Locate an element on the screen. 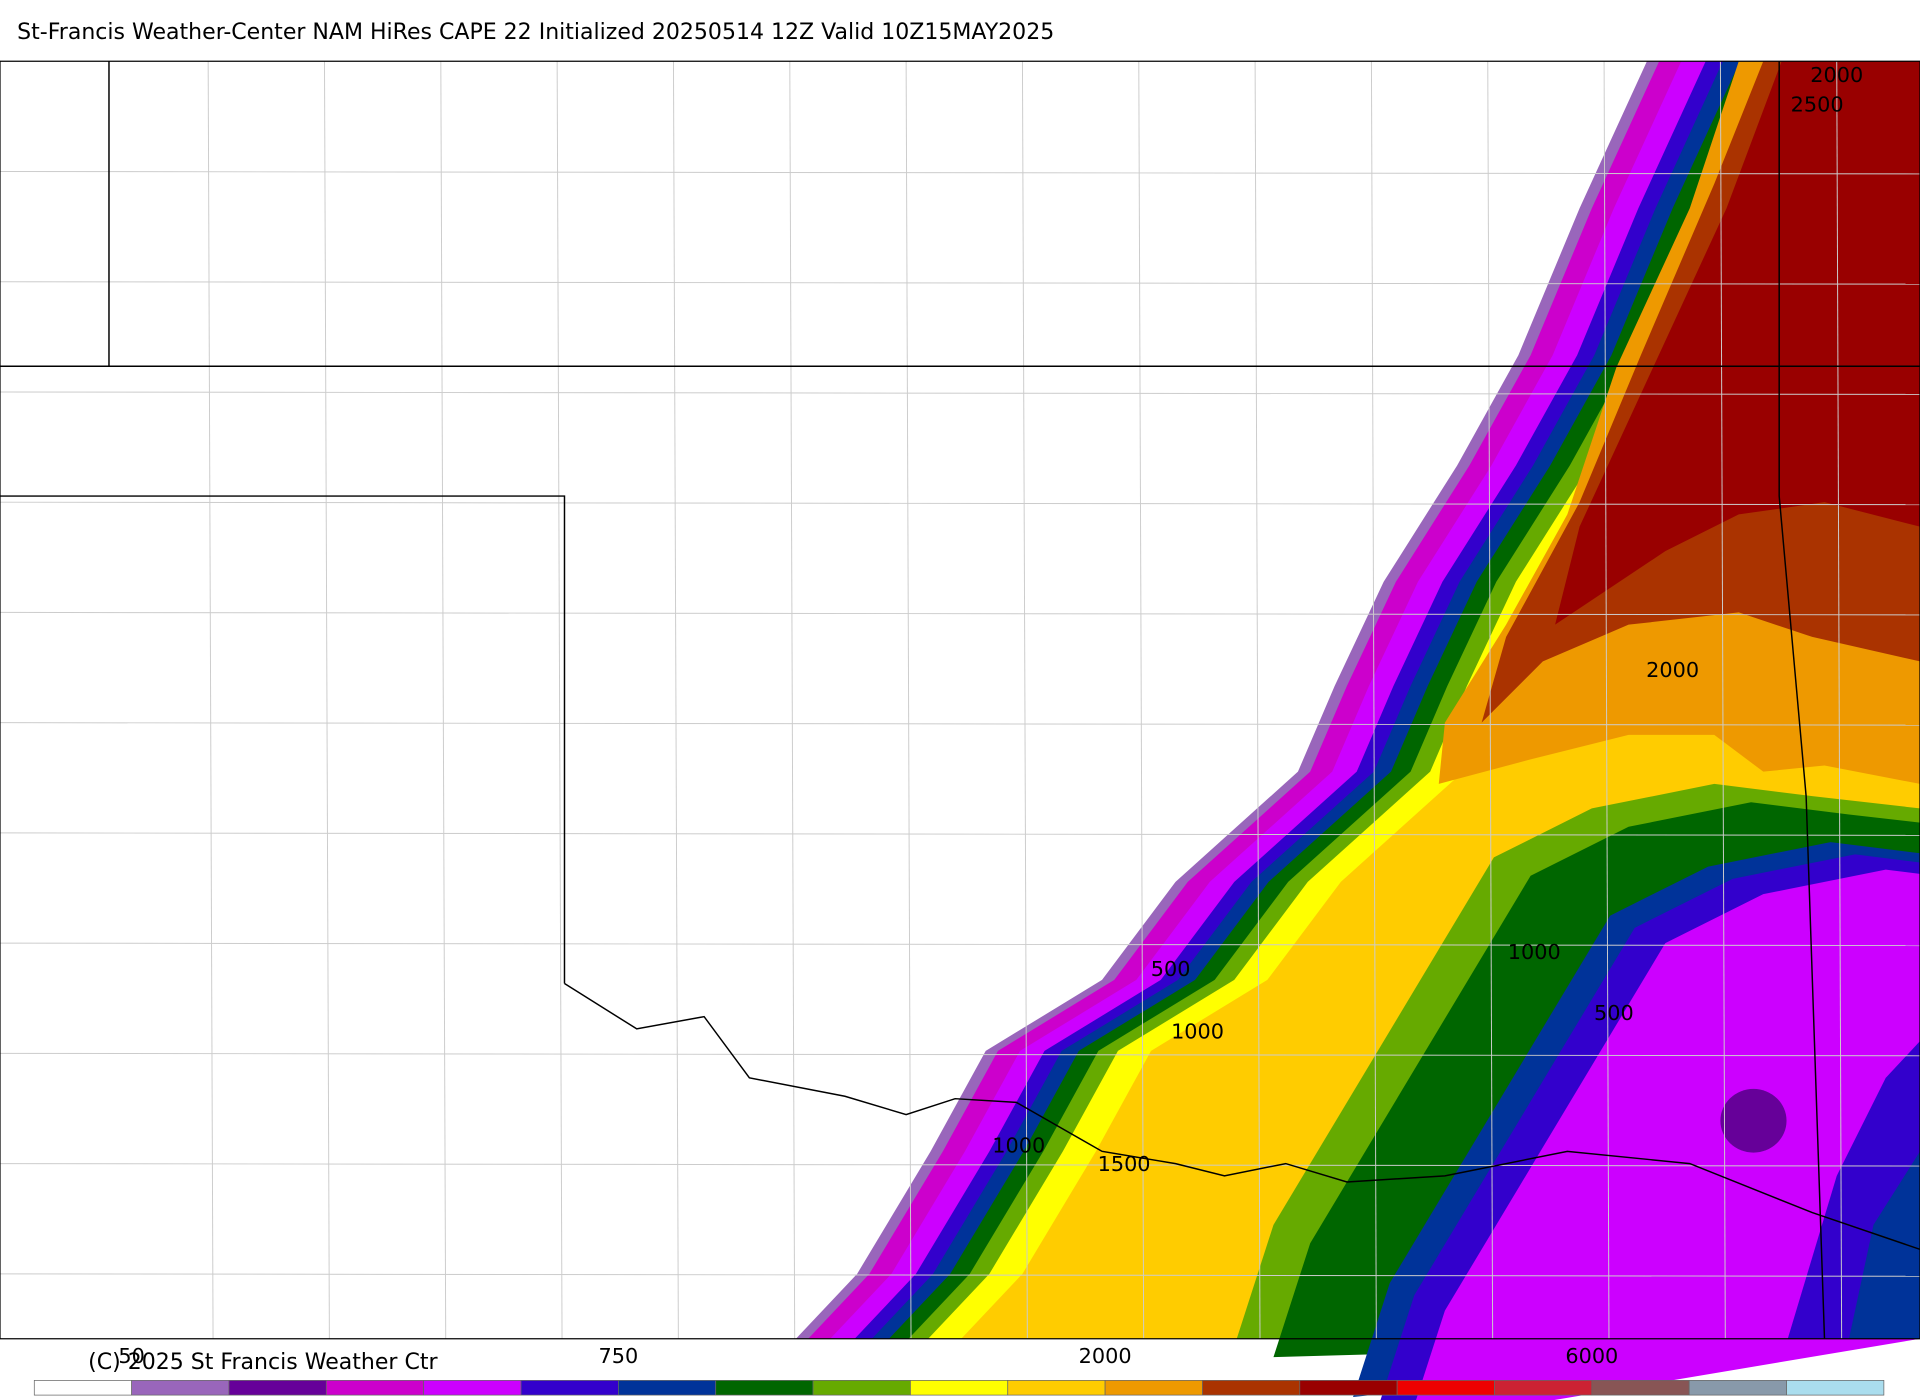 Image resolution: width=1920 pixels, height=1400 pixels. colorbar-label: 2000 is located at coordinates (1105, 1356).